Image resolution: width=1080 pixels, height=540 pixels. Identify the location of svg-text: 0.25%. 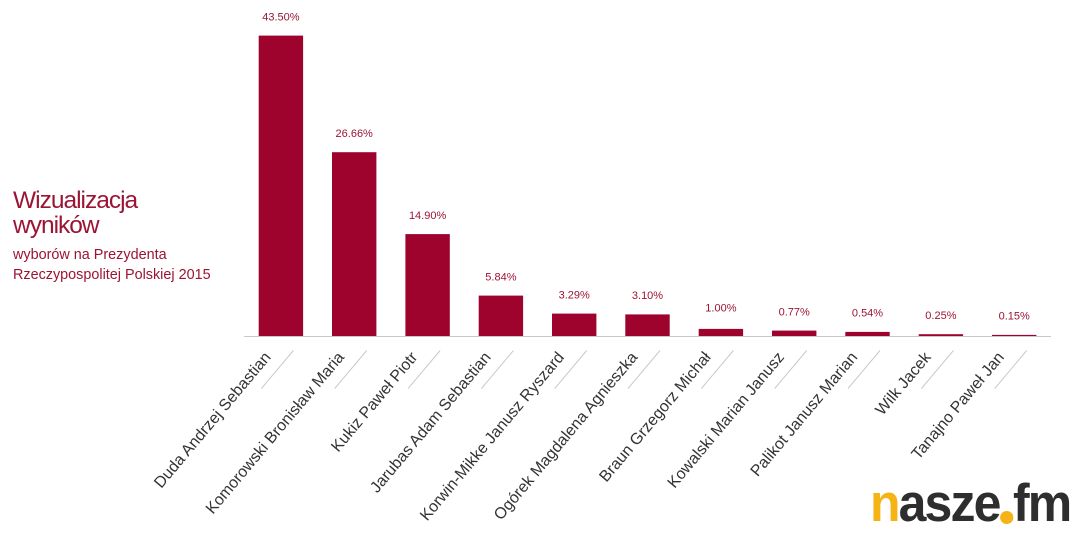
(940, 316).